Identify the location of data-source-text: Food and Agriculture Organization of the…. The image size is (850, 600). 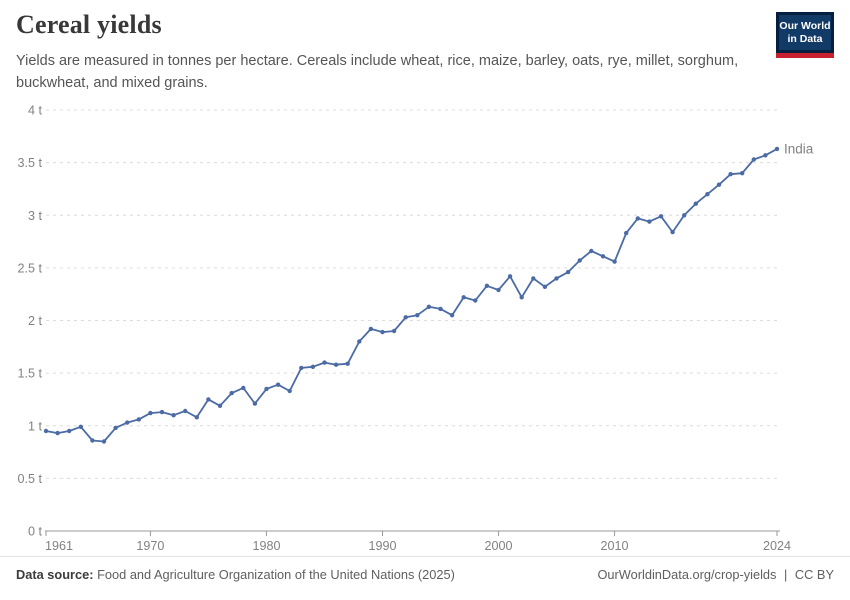
(276, 574).